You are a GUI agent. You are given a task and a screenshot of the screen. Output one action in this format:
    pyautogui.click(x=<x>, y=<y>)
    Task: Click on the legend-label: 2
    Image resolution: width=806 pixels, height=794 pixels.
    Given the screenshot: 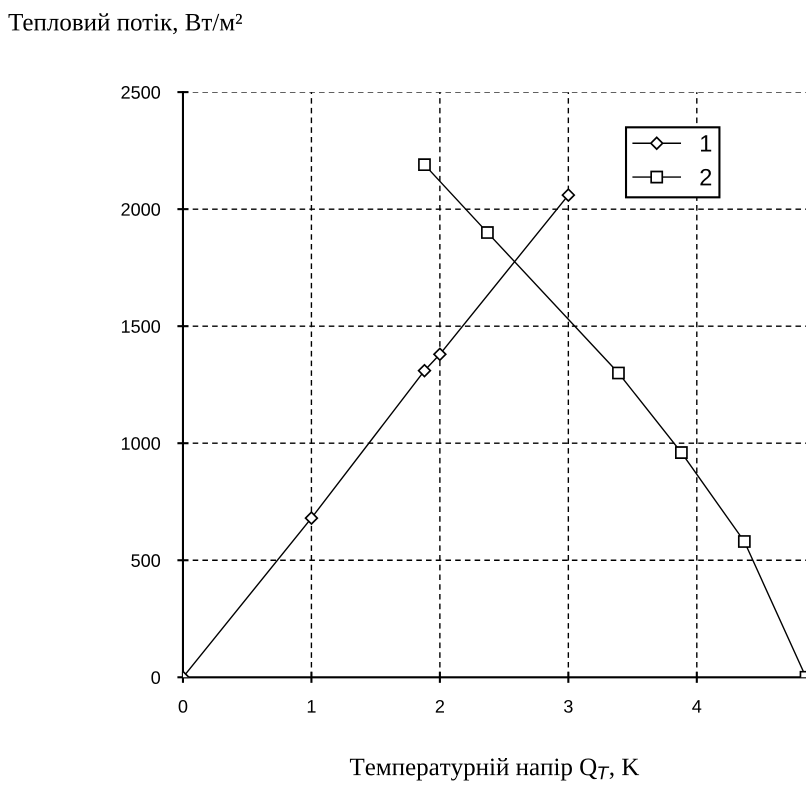 What is the action you would take?
    pyautogui.click(x=706, y=177)
    